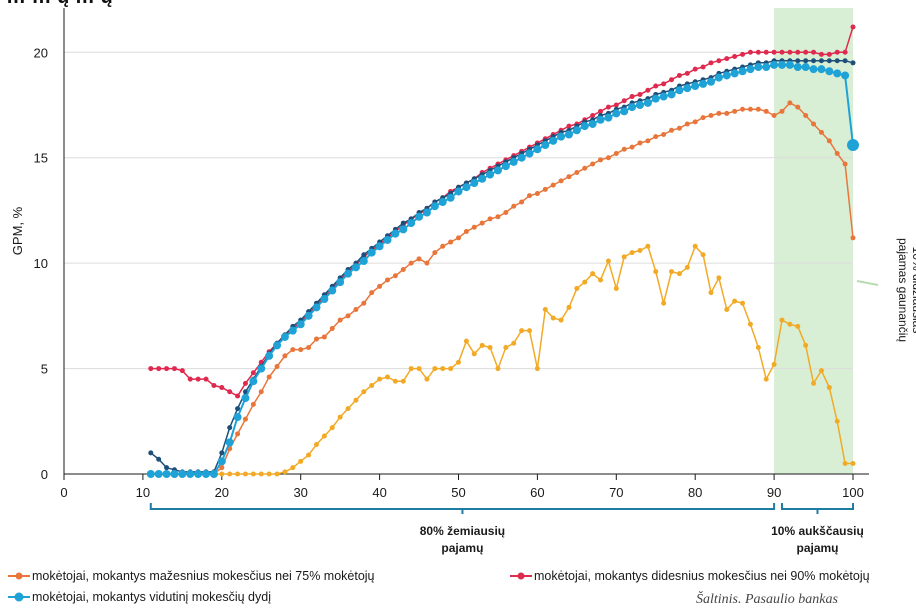  What do you see at coordinates (44, 474) in the screenshot?
I see `y-tick-label: 0` at bounding box center [44, 474].